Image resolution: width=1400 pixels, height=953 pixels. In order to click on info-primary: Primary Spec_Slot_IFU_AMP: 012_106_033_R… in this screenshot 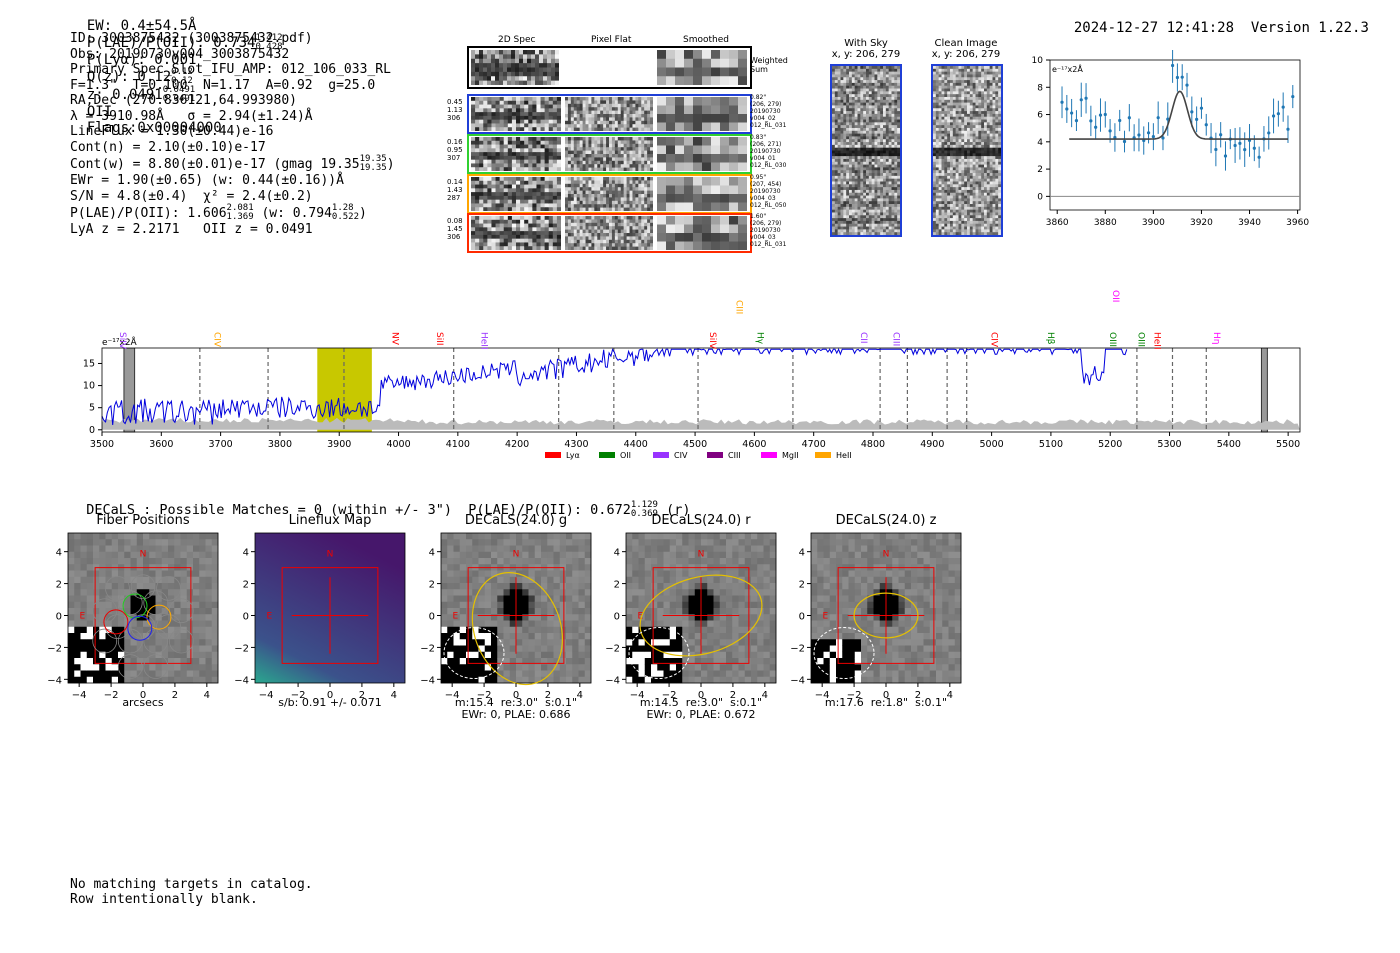, I will do `click(230, 69)`.